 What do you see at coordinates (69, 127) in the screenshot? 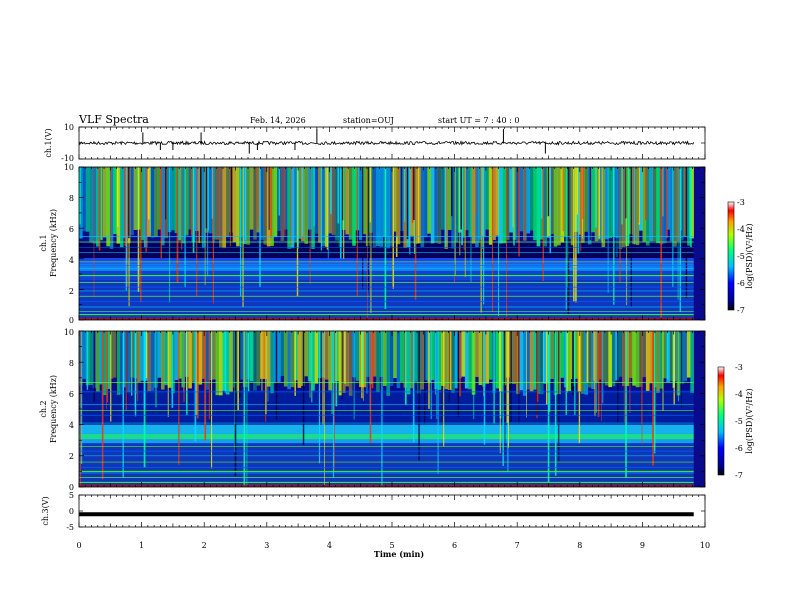
I see `ch1-ytick-top: 10` at bounding box center [69, 127].